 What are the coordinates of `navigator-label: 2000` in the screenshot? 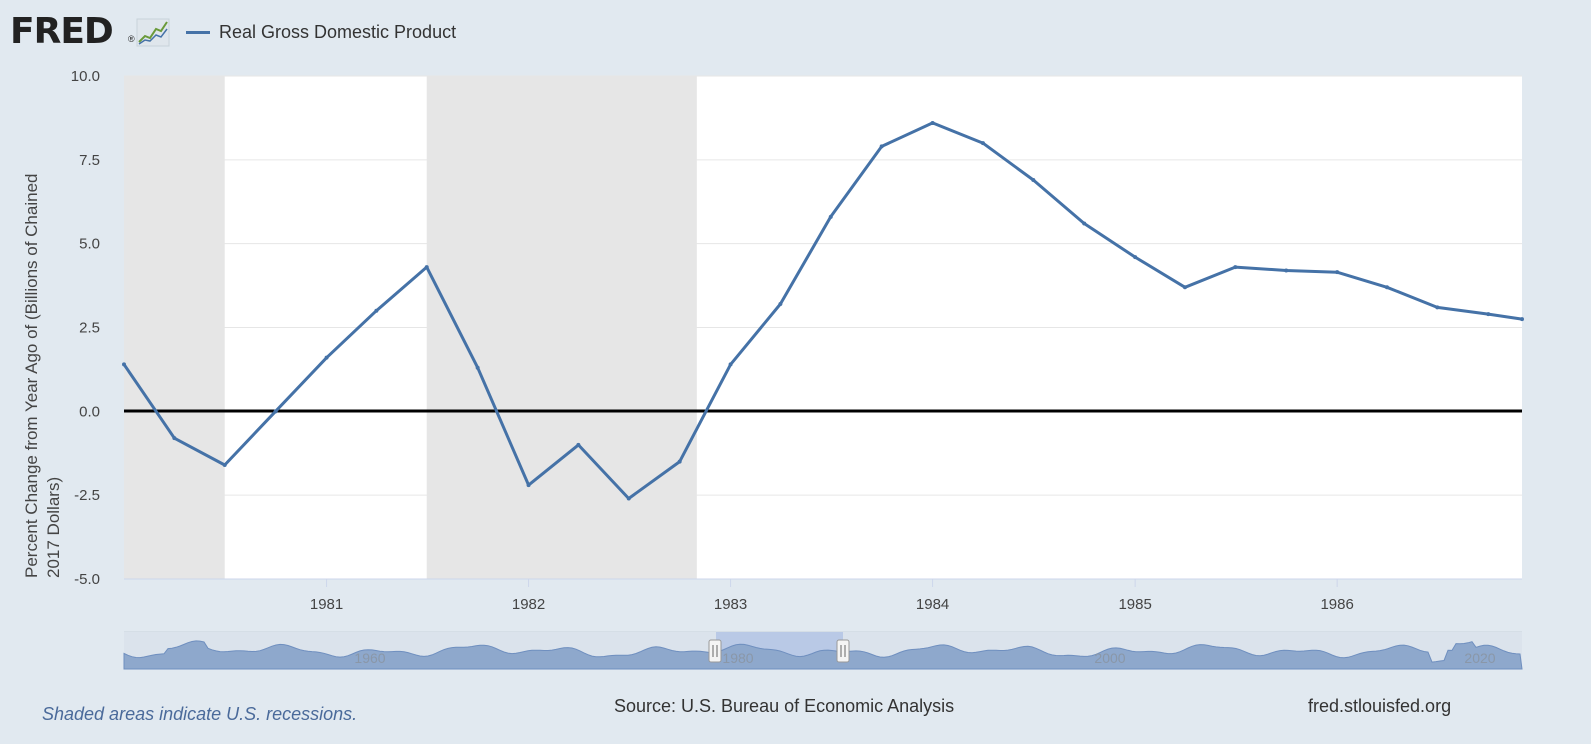 It's located at (1109, 658).